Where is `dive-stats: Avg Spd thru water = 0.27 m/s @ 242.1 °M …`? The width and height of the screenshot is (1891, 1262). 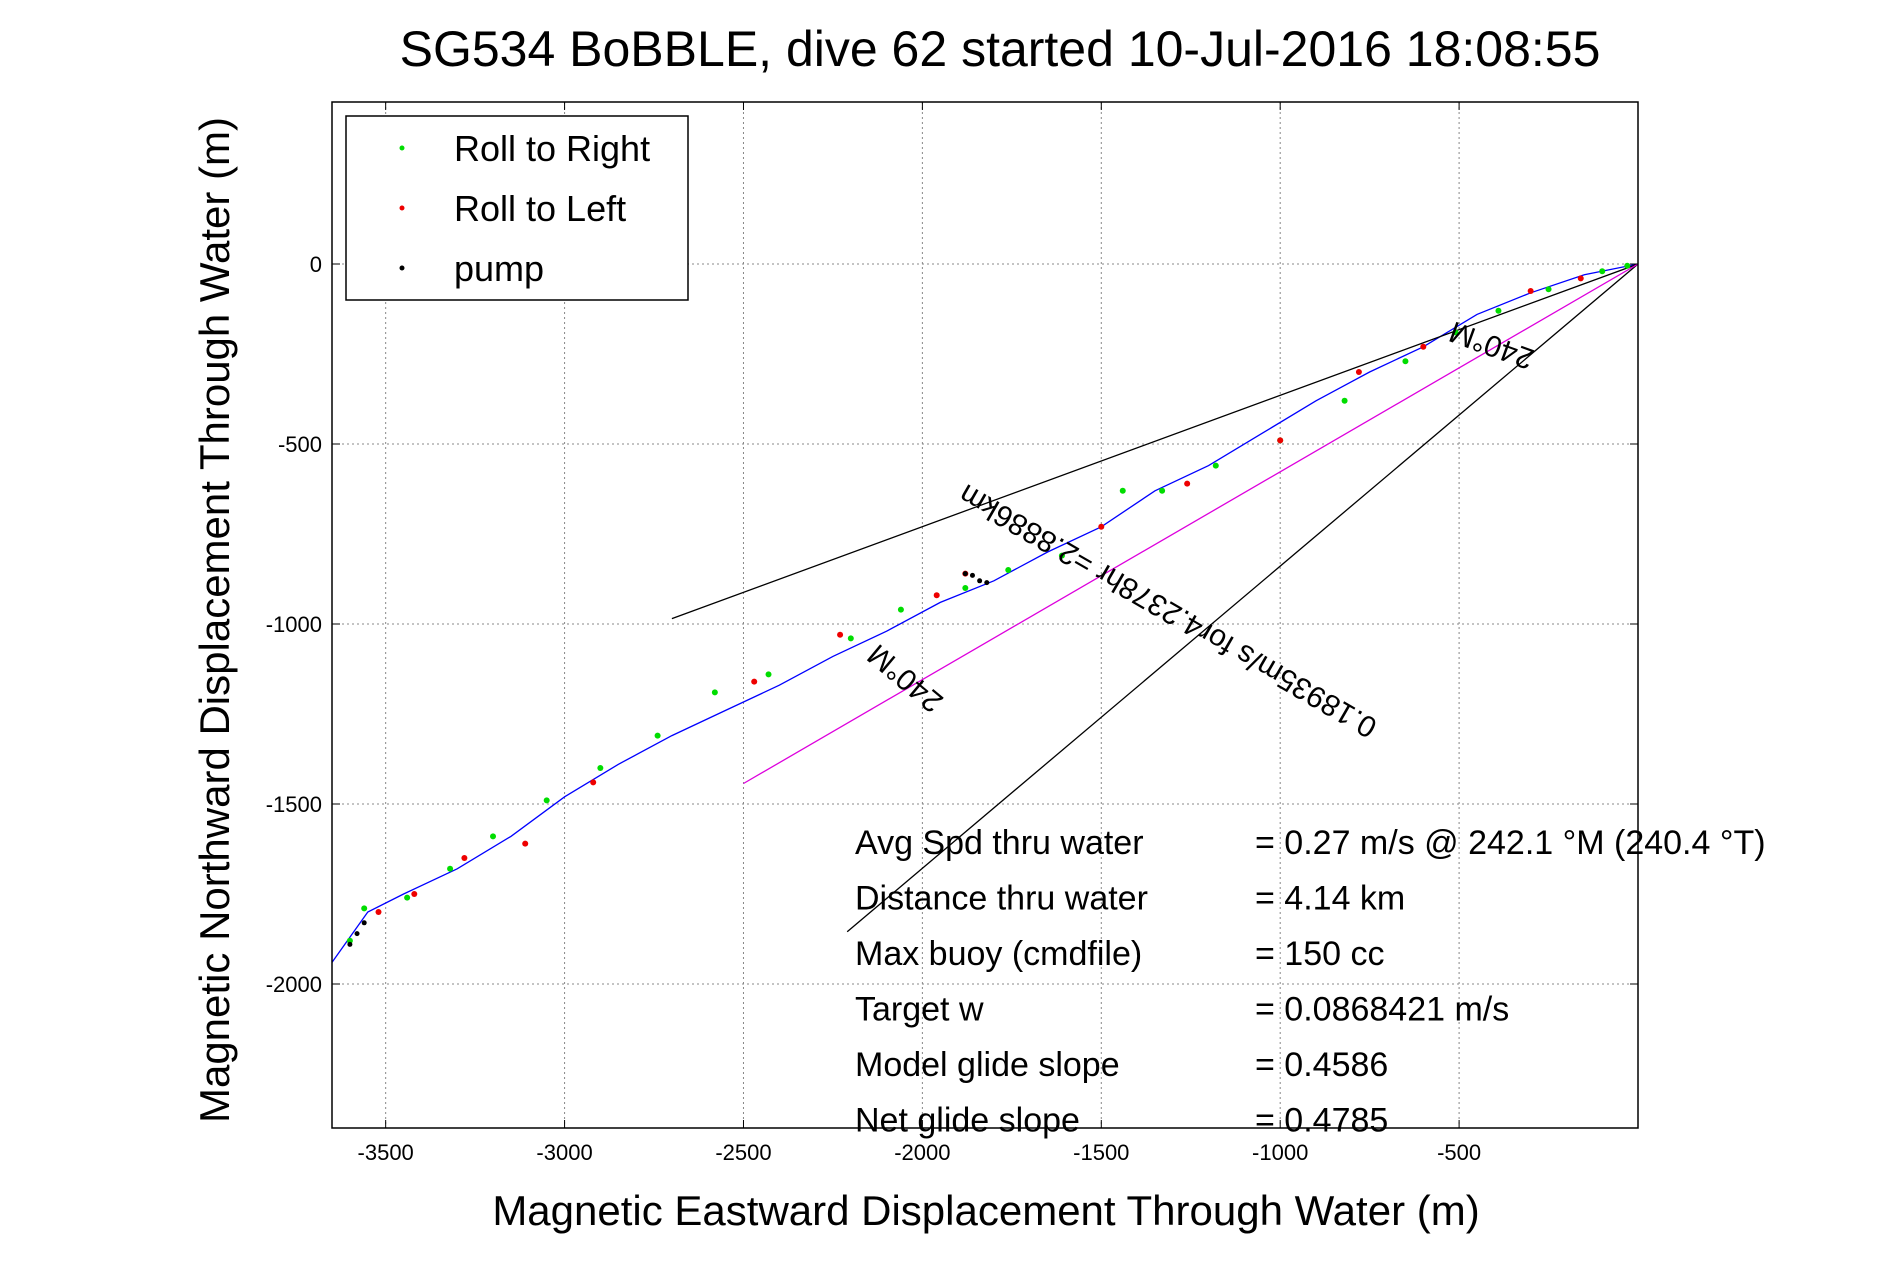
dive-stats: Avg Spd thru water = 0.27 m/s @ 242.1 °M … is located at coordinates (1310, 982).